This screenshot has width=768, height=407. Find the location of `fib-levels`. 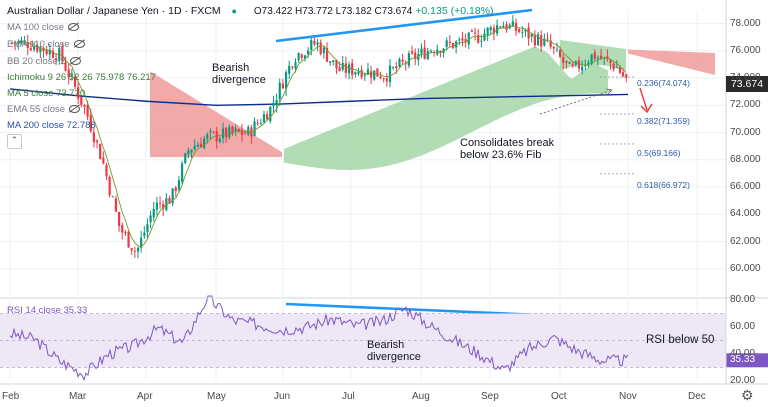

fib-levels is located at coordinates (618, 125).